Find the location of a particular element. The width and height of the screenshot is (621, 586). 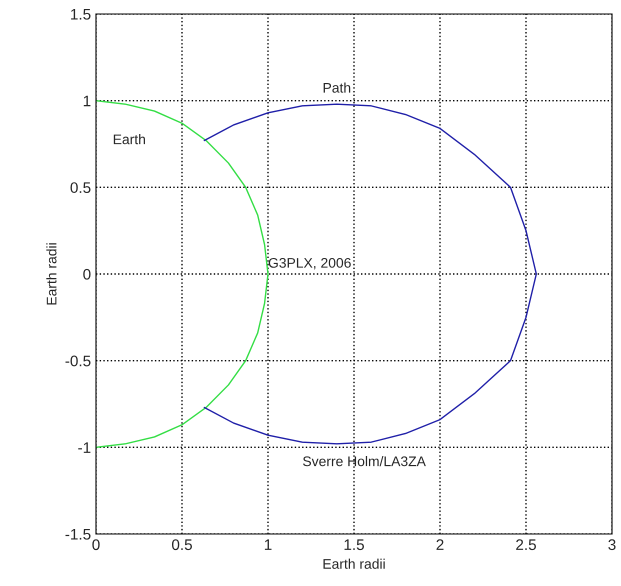

x-axis-title: Earth radii is located at coordinates (354, 563).